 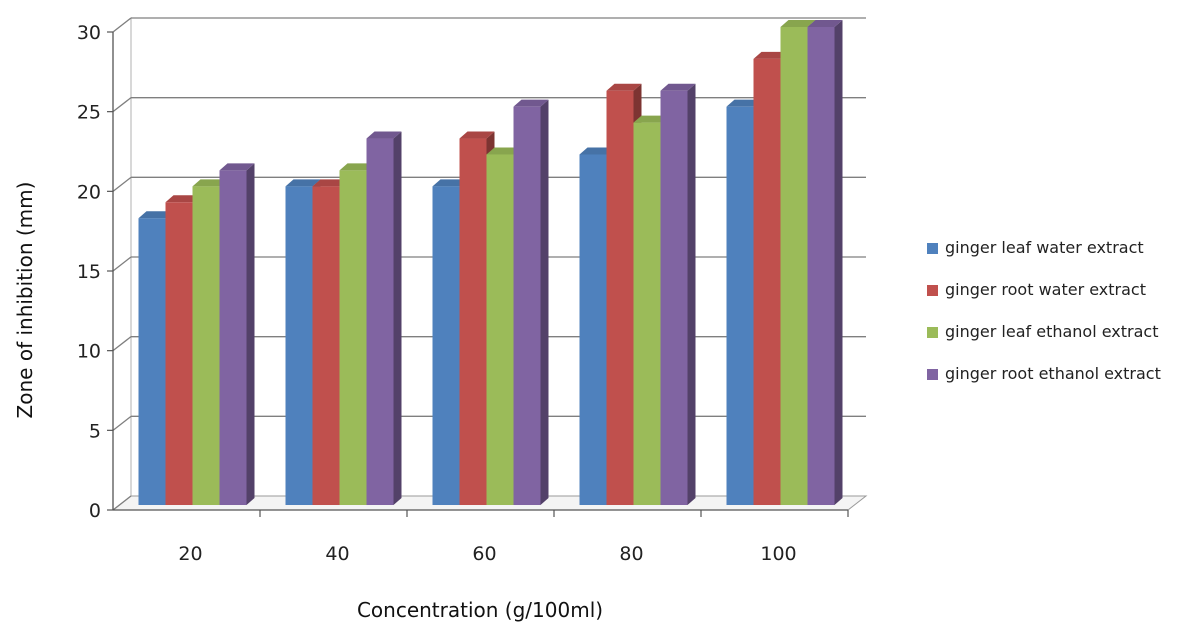 What do you see at coordinates (25, 300) in the screenshot?
I see `y-axis-title: Zone of inhibition (mm)` at bounding box center [25, 300].